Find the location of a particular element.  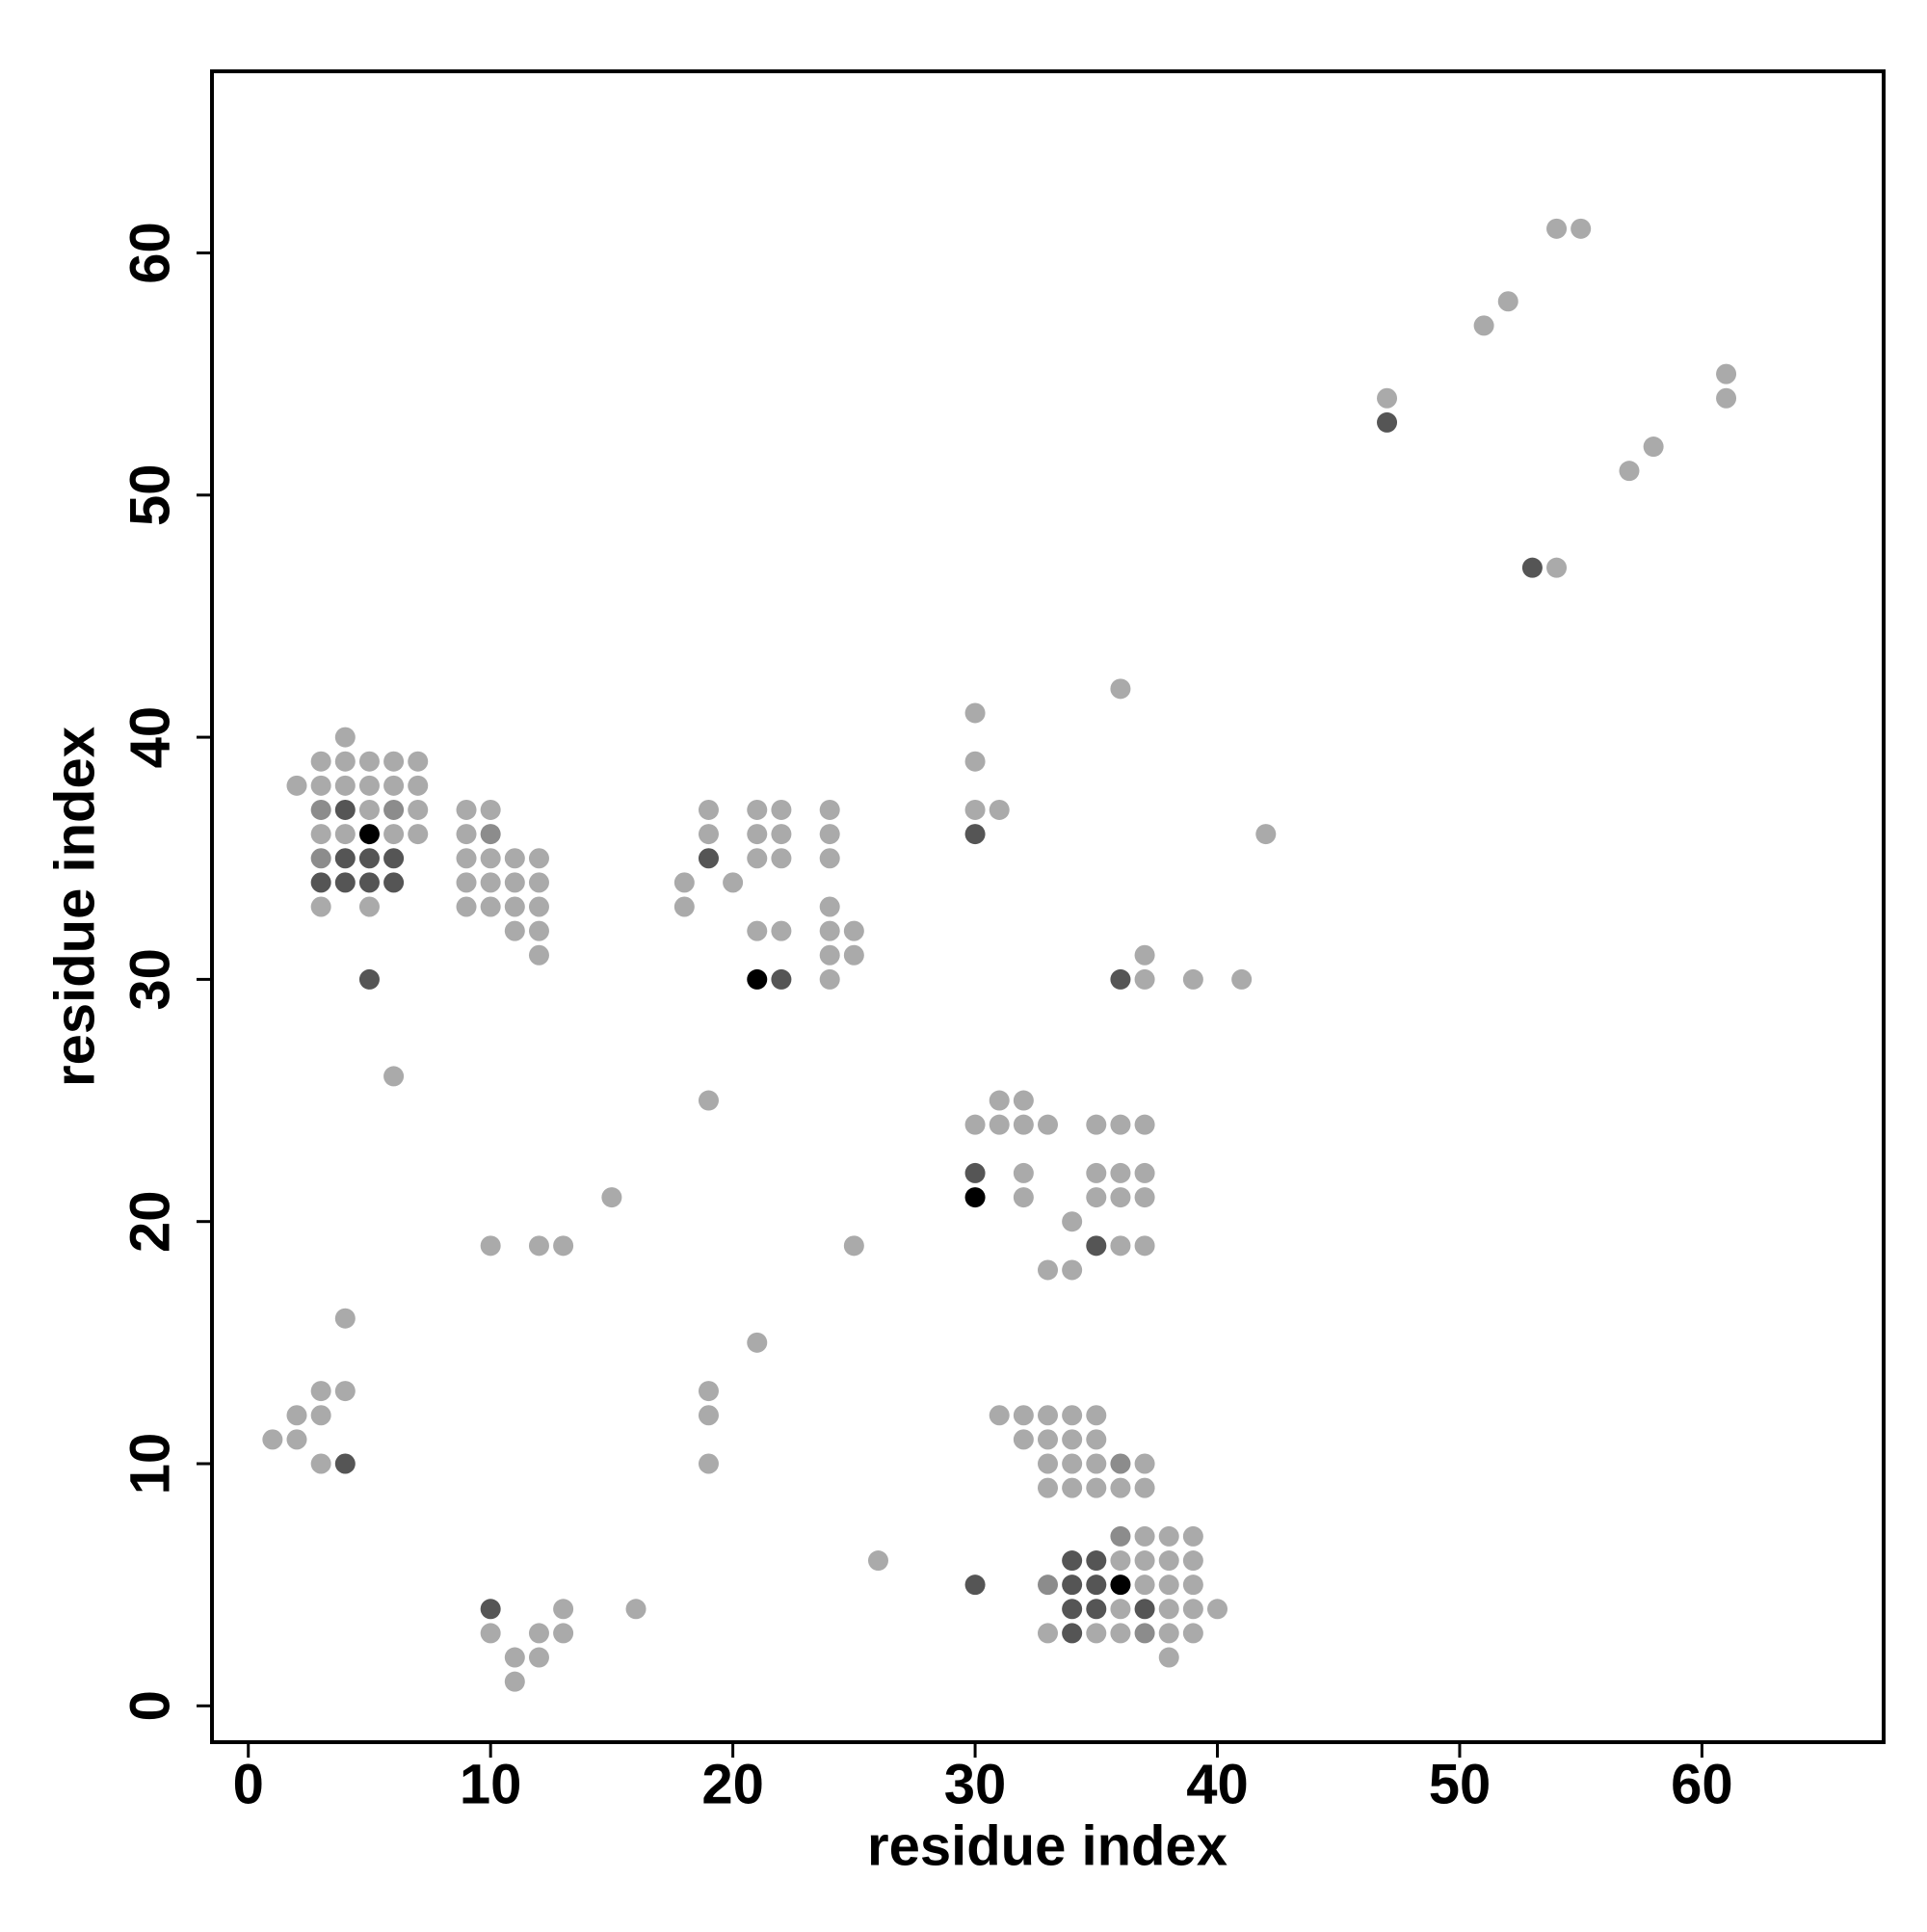

y-tick-label: 10 is located at coordinates (150, 1464).